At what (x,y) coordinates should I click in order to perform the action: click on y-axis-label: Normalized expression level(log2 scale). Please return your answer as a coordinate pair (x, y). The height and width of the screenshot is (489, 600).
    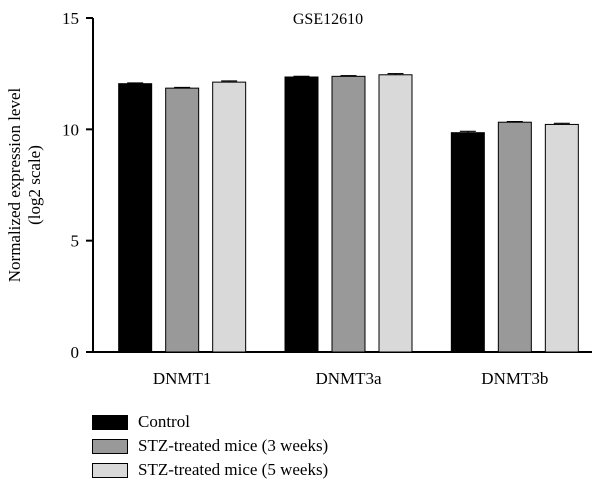
    Looking at the image, I should click on (24, 184).